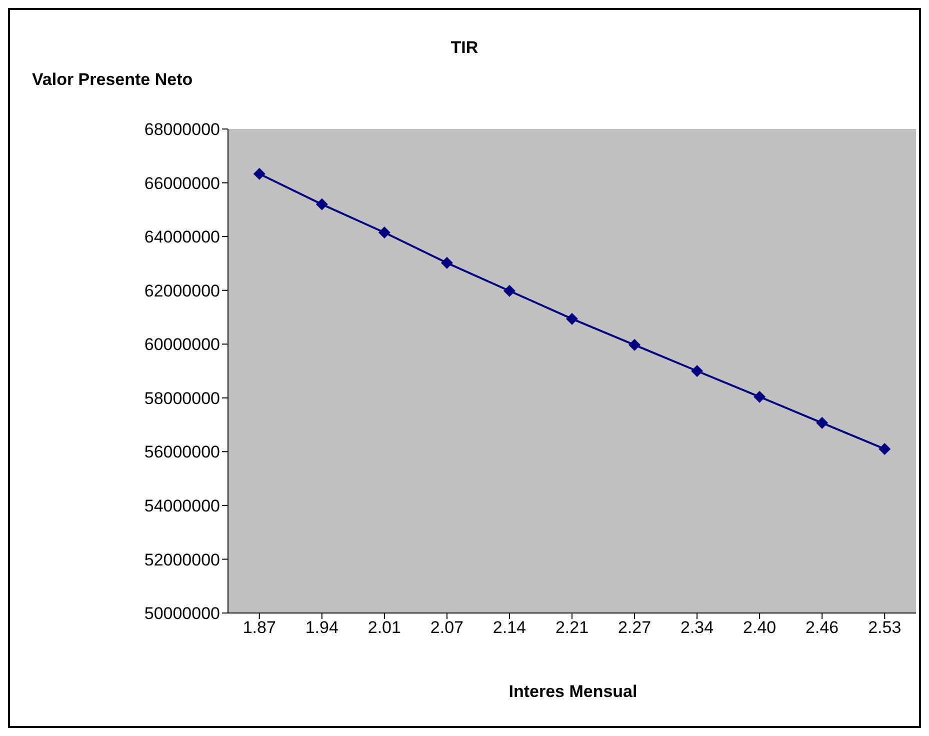 The image size is (929, 736). I want to click on x-tick-label: 2.40, so click(759, 628).